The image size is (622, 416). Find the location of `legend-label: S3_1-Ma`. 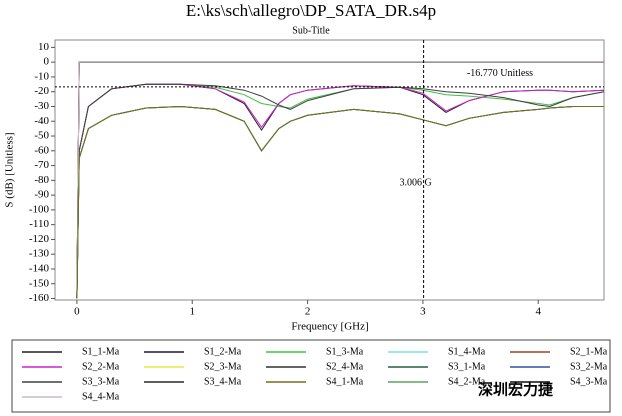

legend-label: S3_1-Ma is located at coordinates (467, 366).